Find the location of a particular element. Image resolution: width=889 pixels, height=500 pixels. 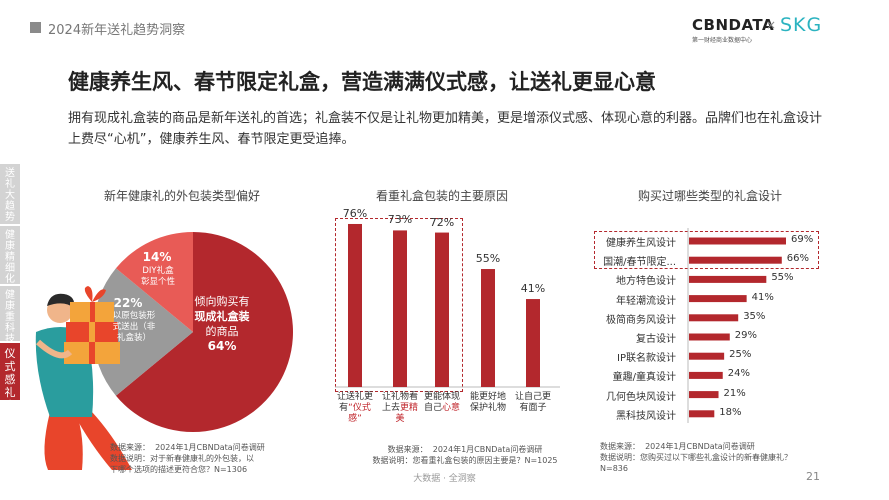

pie-value-original: 22% is located at coordinates (128, 303).